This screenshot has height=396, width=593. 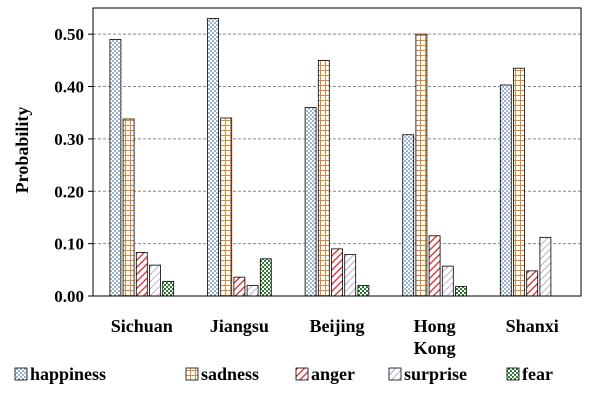 What do you see at coordinates (302, 374) in the screenshot?
I see `legend-swatch-anger` at bounding box center [302, 374].